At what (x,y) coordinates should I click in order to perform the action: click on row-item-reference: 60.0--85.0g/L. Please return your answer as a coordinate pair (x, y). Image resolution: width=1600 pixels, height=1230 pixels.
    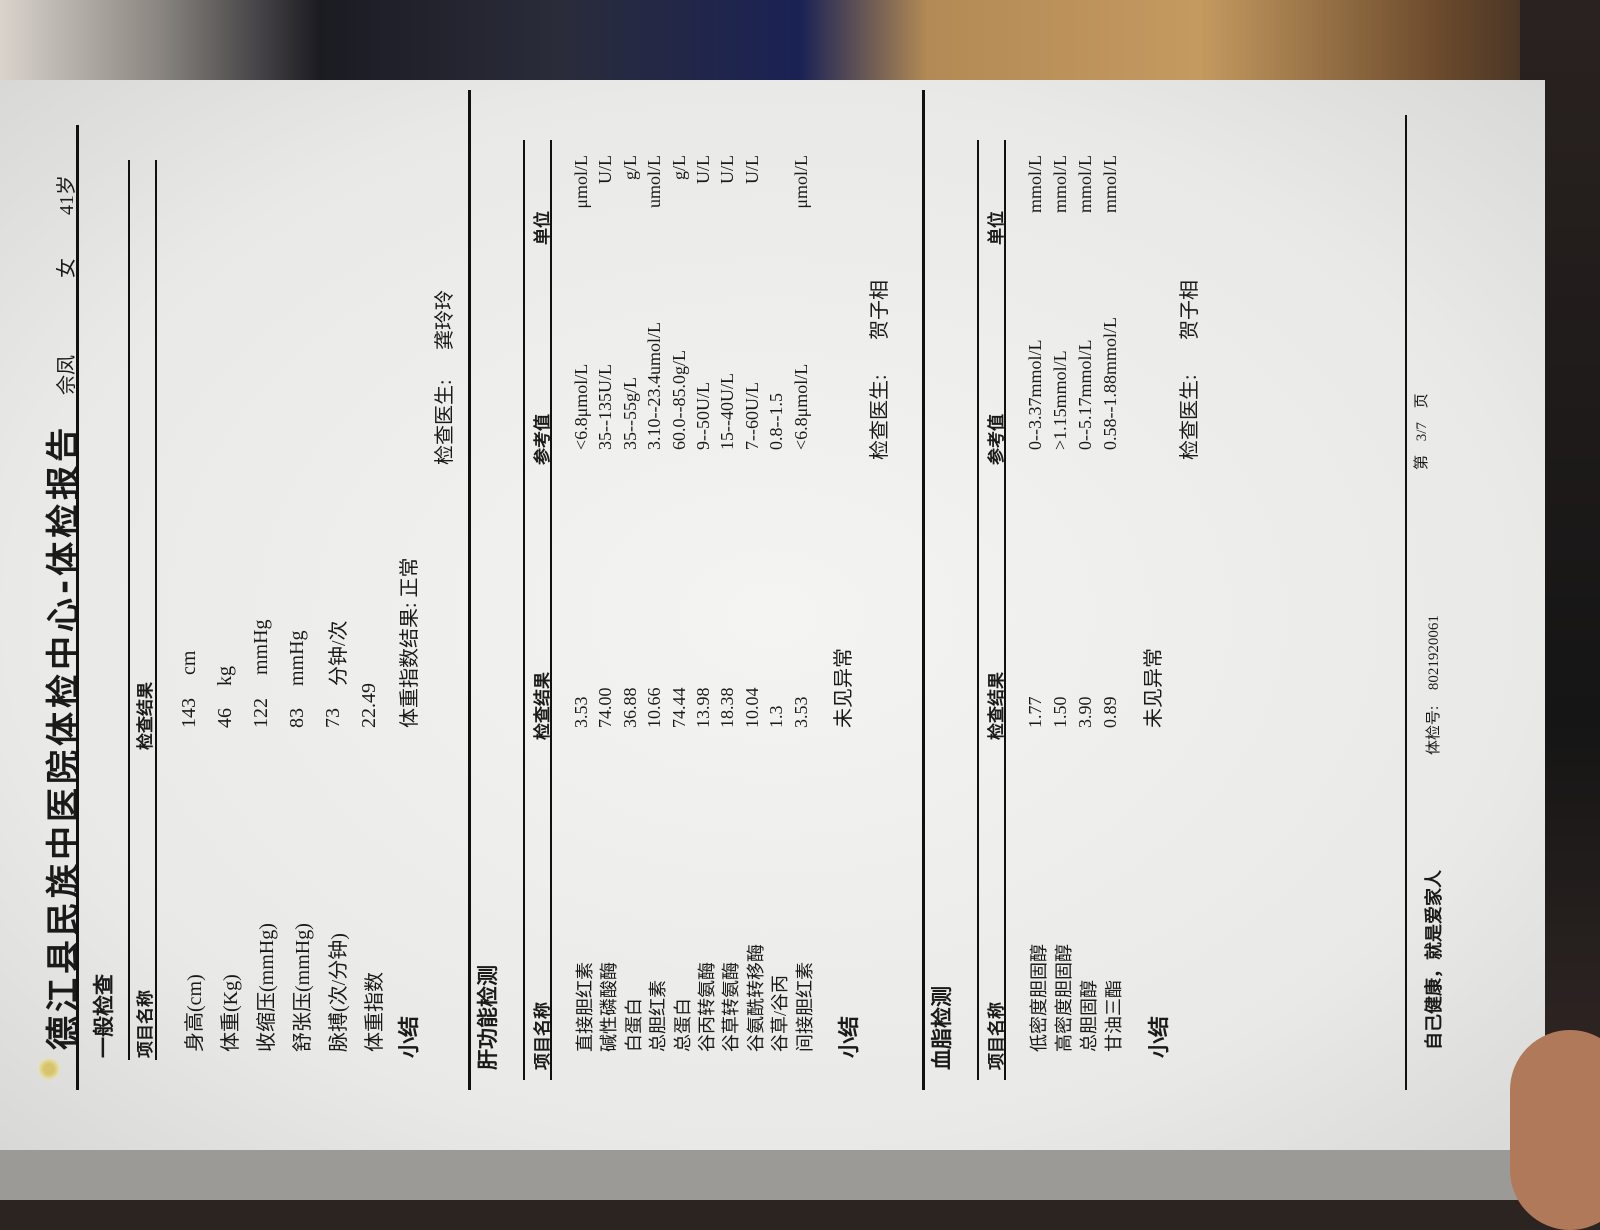
    Looking at the image, I should click on (678, 400).